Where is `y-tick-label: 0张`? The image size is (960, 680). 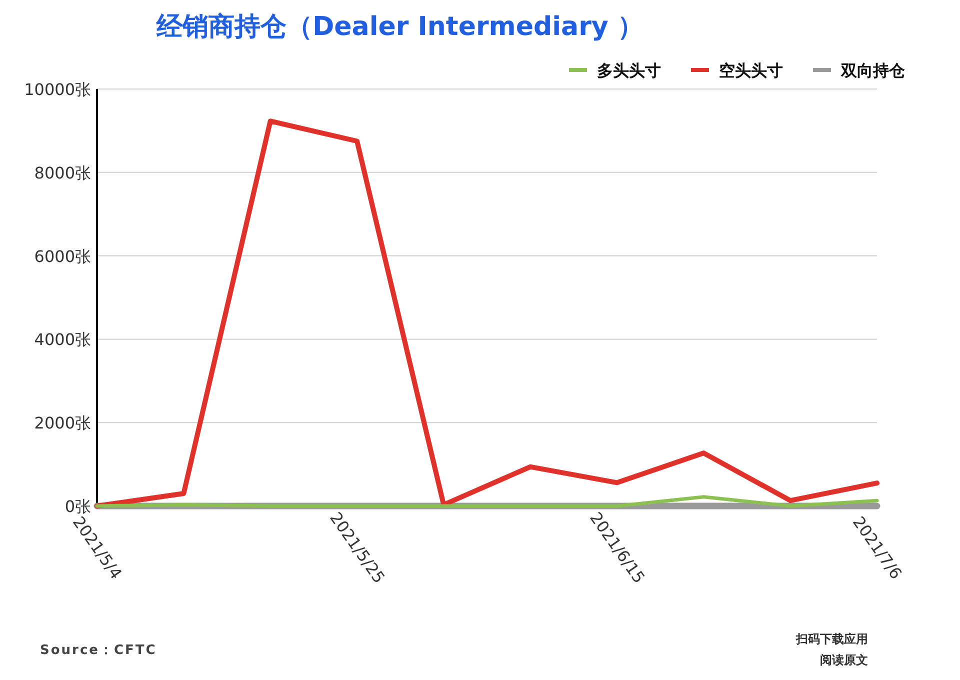 y-tick-label: 0张 is located at coordinates (77, 506).